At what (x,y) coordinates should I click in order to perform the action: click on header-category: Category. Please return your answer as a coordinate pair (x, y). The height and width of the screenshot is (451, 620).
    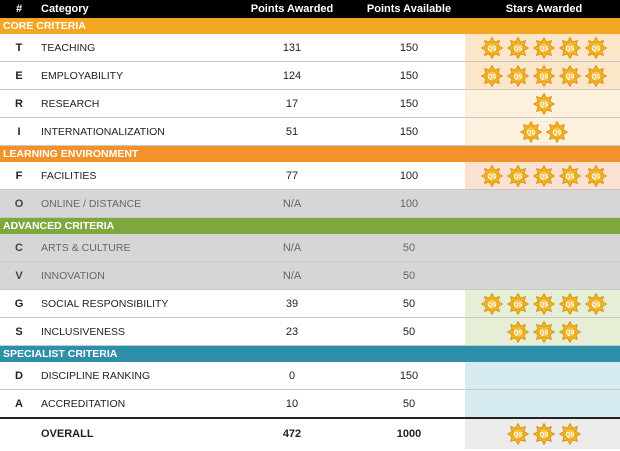
    Looking at the image, I should click on (134, 9).